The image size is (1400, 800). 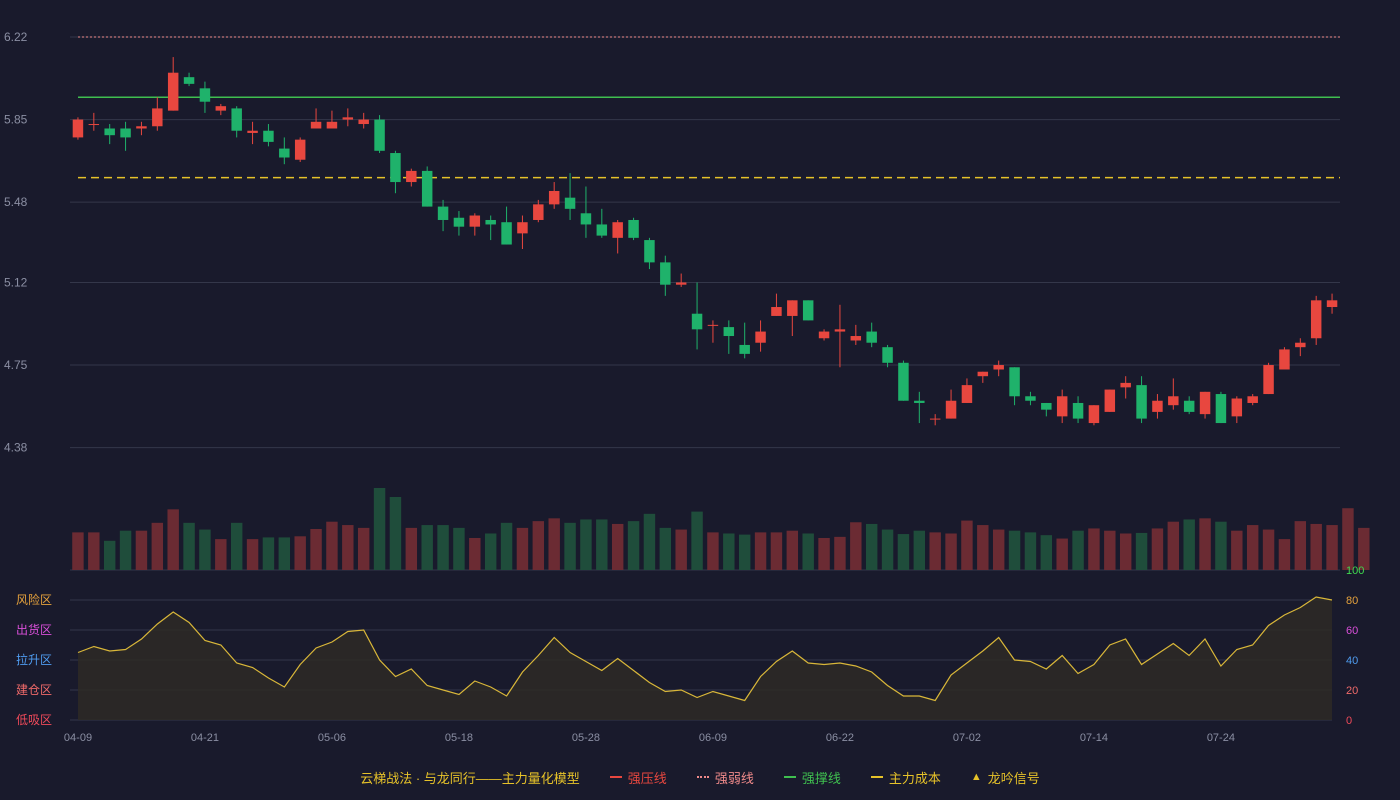 I want to click on date-tick-label: 04-21, so click(x=205, y=738).